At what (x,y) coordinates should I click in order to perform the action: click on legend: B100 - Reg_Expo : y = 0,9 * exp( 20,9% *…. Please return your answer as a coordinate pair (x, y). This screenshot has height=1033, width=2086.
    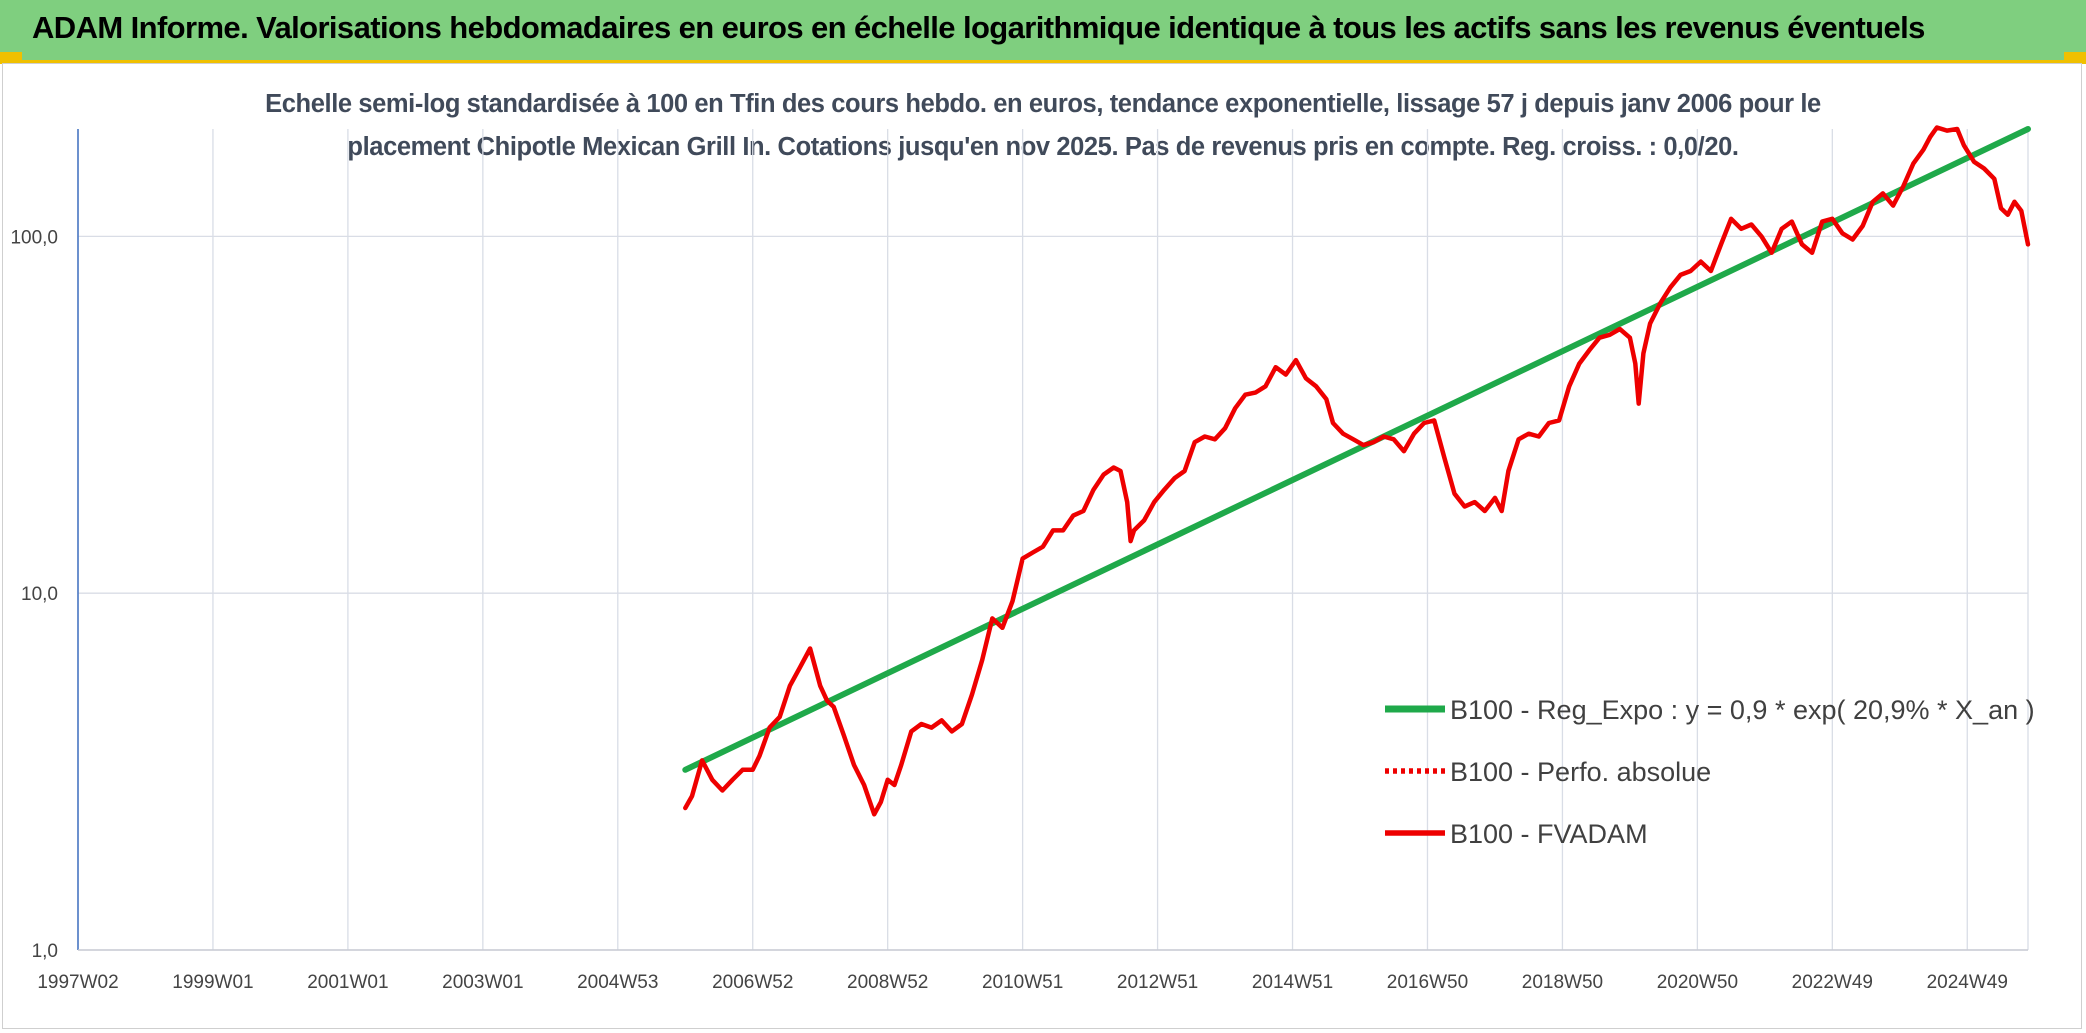
    Looking at the image, I should click on (1710, 772).